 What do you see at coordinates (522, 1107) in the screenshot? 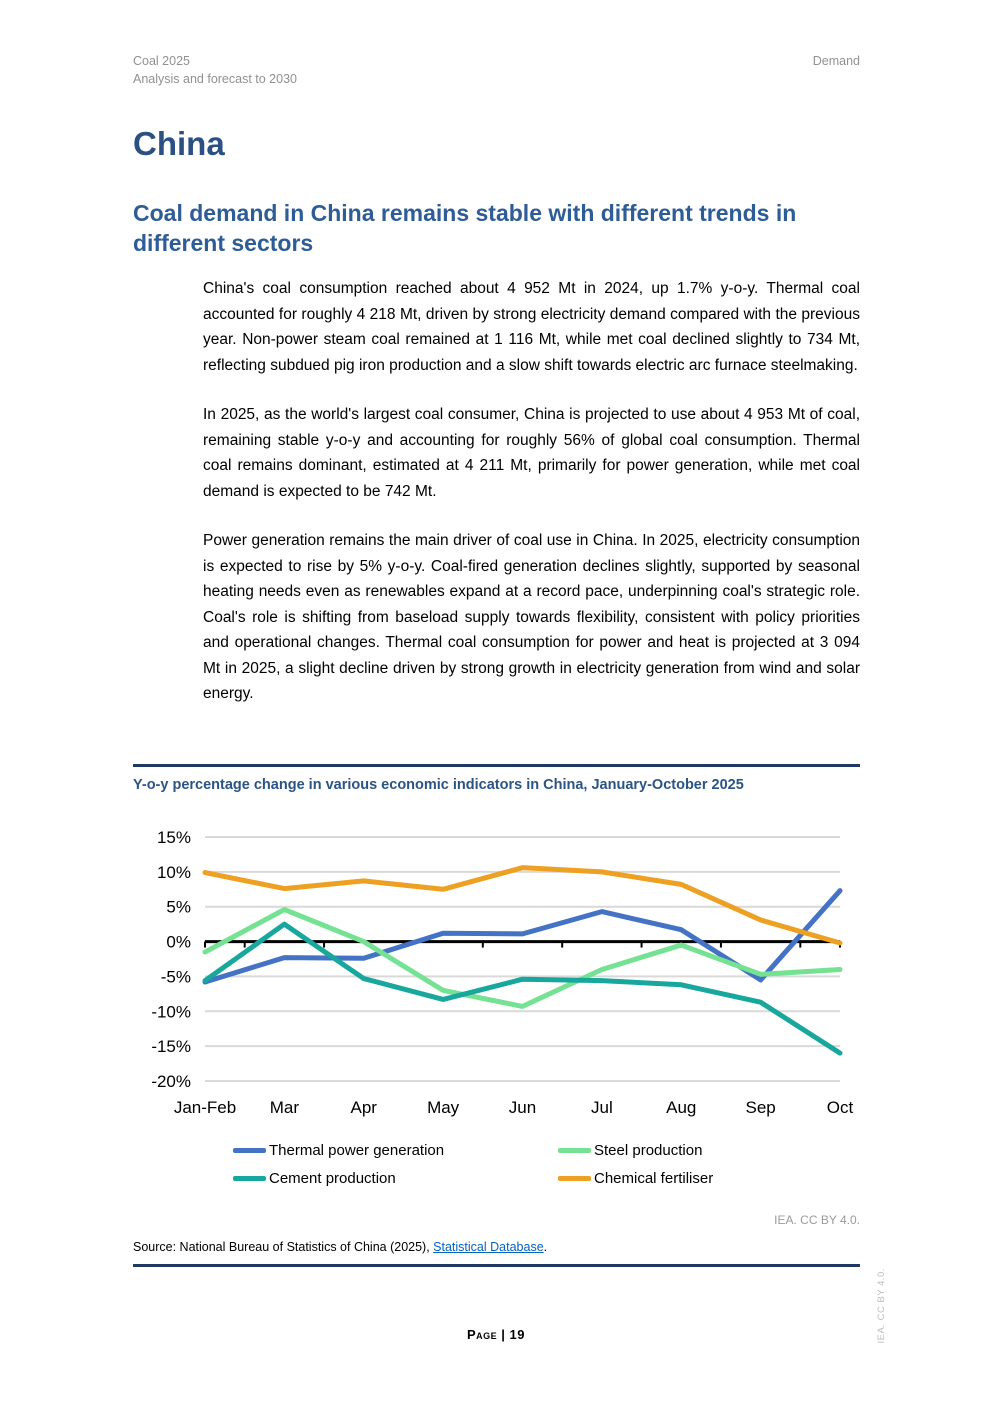
I see `svg-text: Jun` at bounding box center [522, 1107].